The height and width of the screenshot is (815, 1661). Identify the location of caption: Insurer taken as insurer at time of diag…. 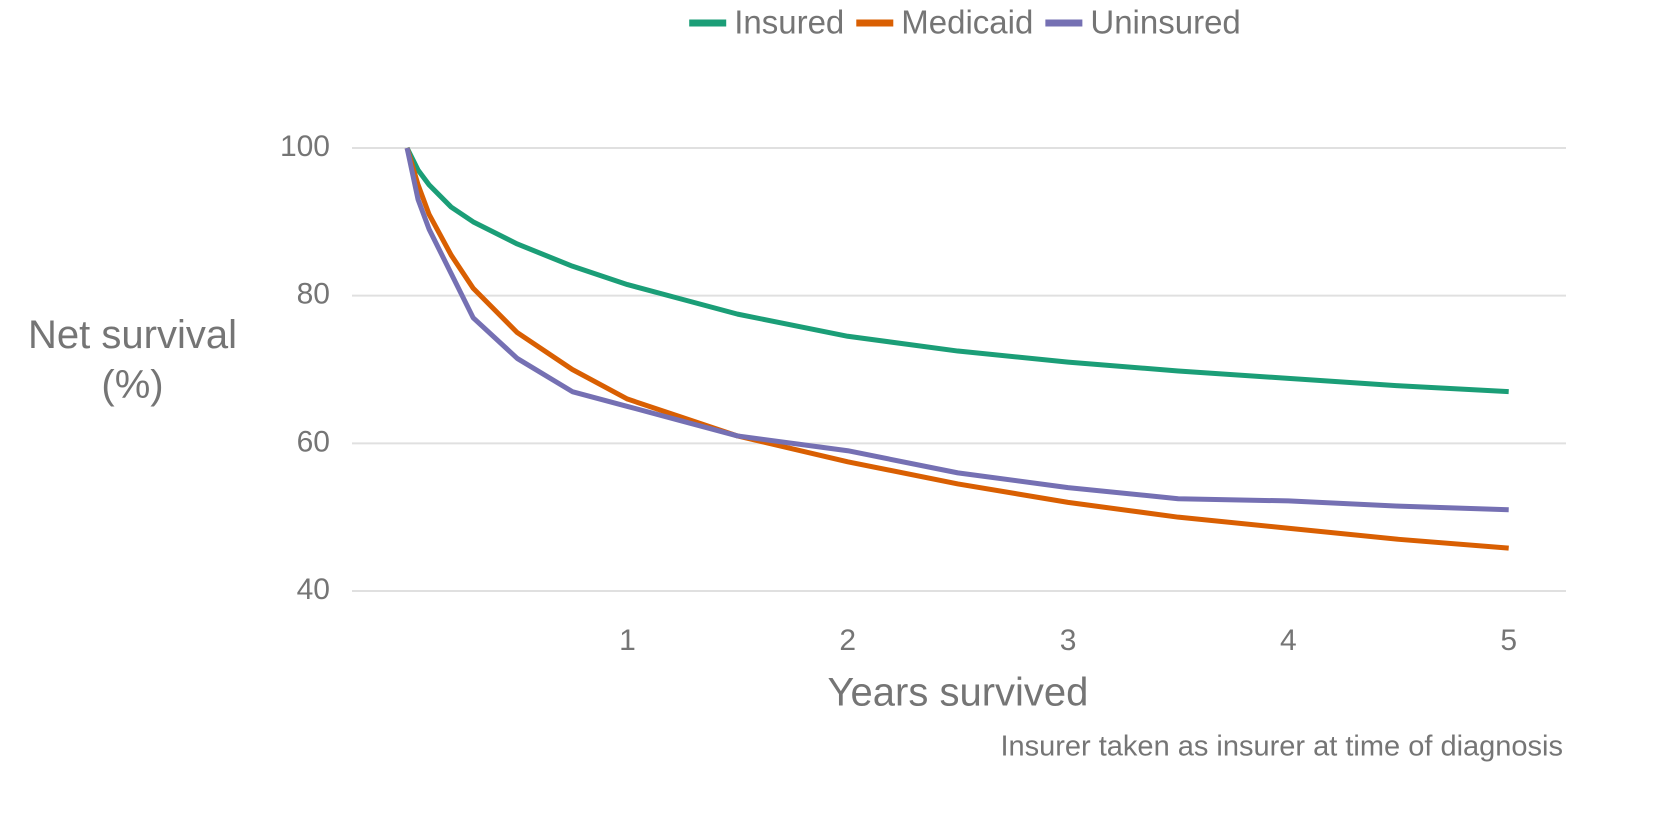
(1281, 747).